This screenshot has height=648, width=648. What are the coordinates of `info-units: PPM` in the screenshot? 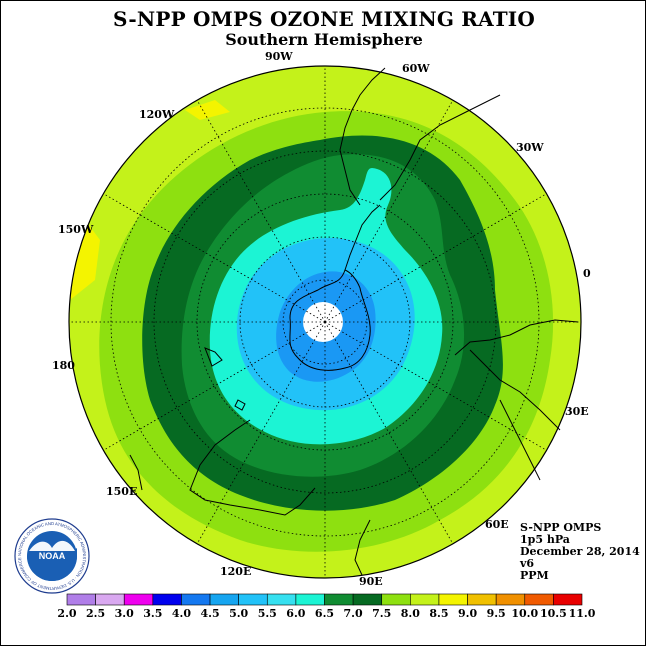 It's located at (534, 575).